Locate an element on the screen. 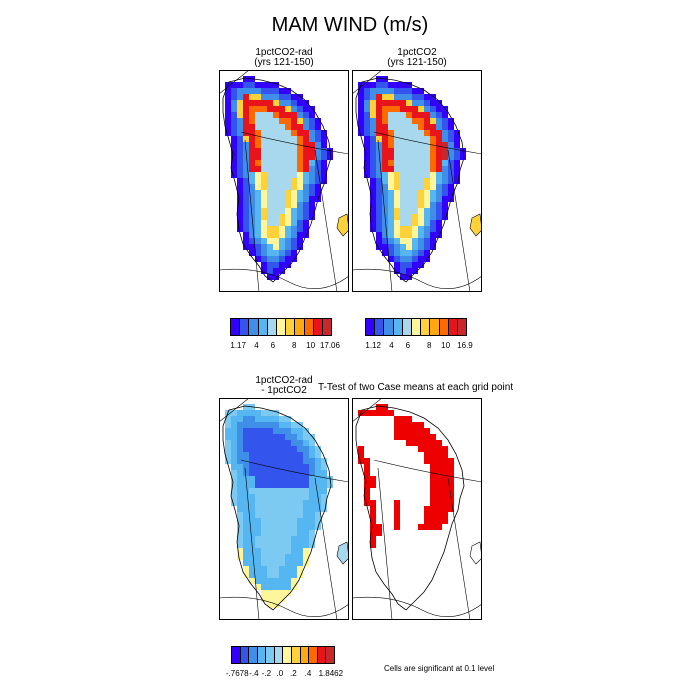 Image resolution: width=700 pixels, height=700 pixels. colorbar-1-labels: 1.17 4 6 8 10 17.06 is located at coordinates (285, 343).